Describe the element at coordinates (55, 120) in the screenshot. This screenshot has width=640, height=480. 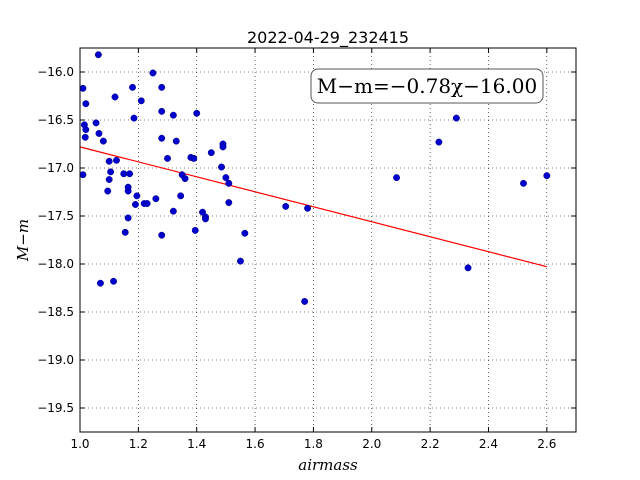
I see `y-tick-label: −16.5` at that location.